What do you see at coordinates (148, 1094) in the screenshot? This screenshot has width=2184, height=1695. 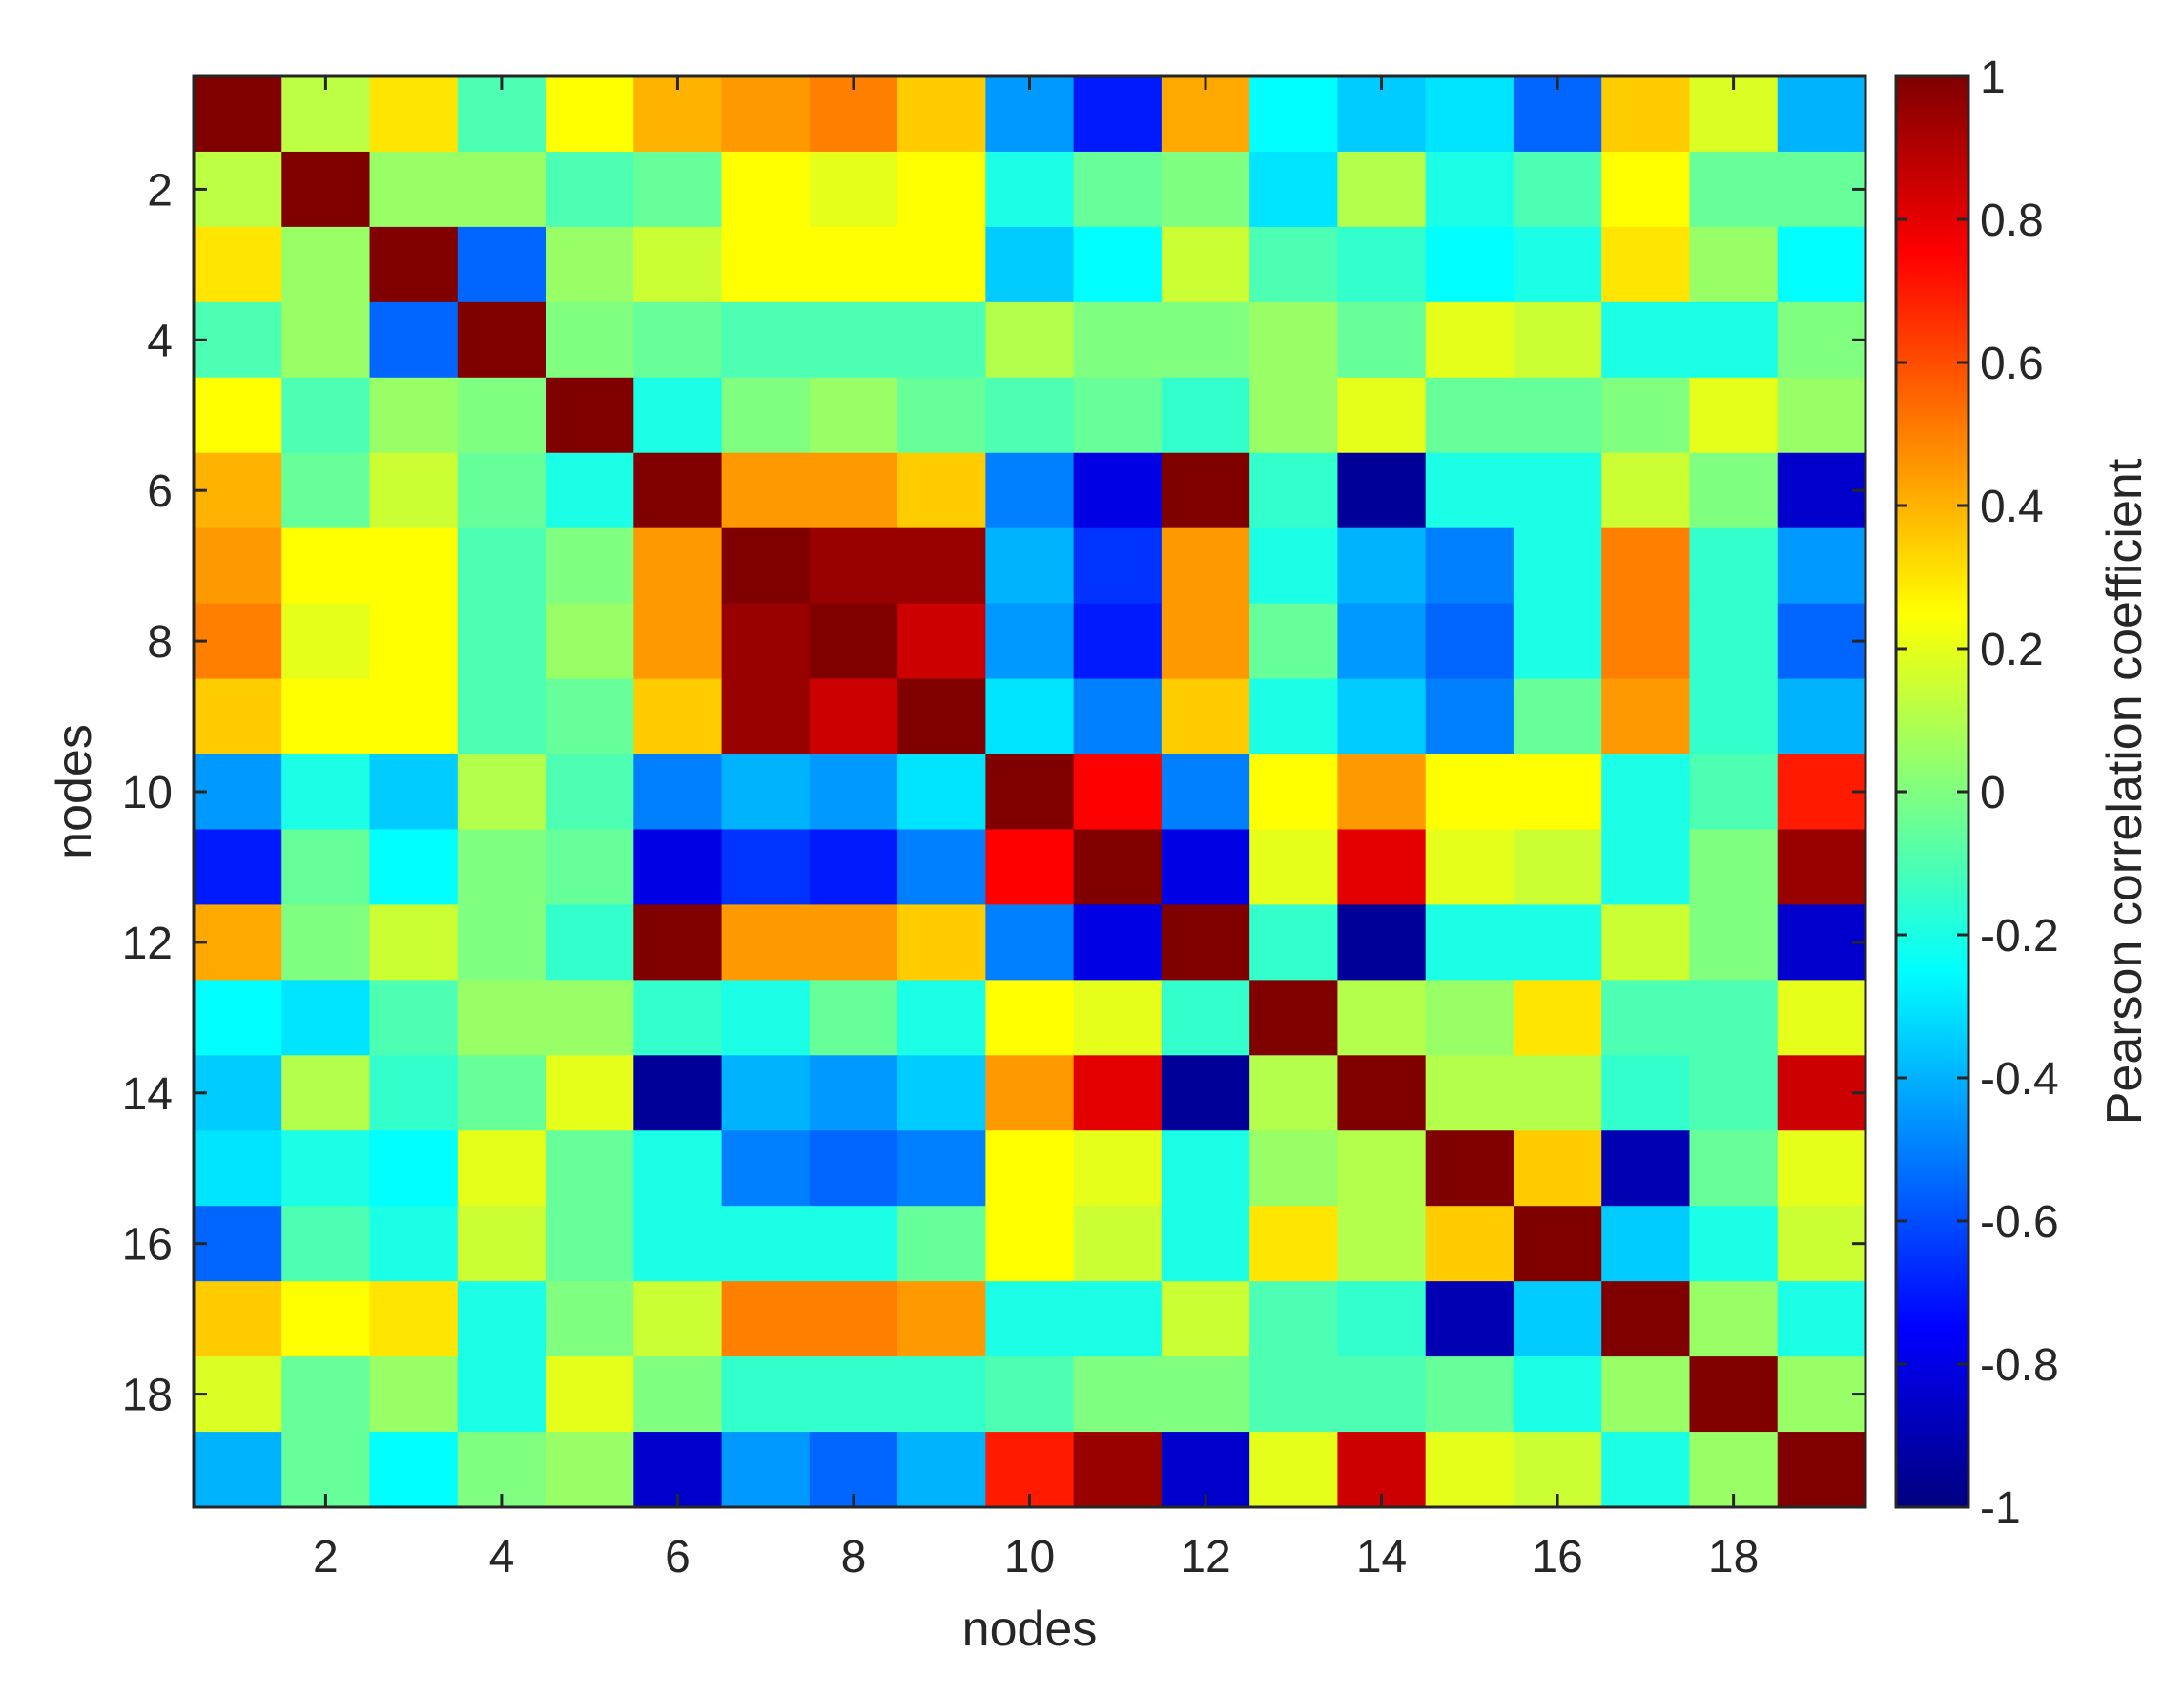 I see `y-tick-label: 14` at bounding box center [148, 1094].